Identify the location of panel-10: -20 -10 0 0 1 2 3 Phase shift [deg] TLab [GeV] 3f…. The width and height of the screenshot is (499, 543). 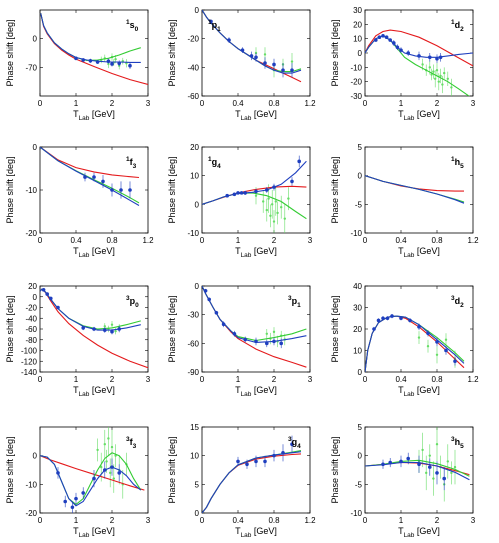
(78, 482).